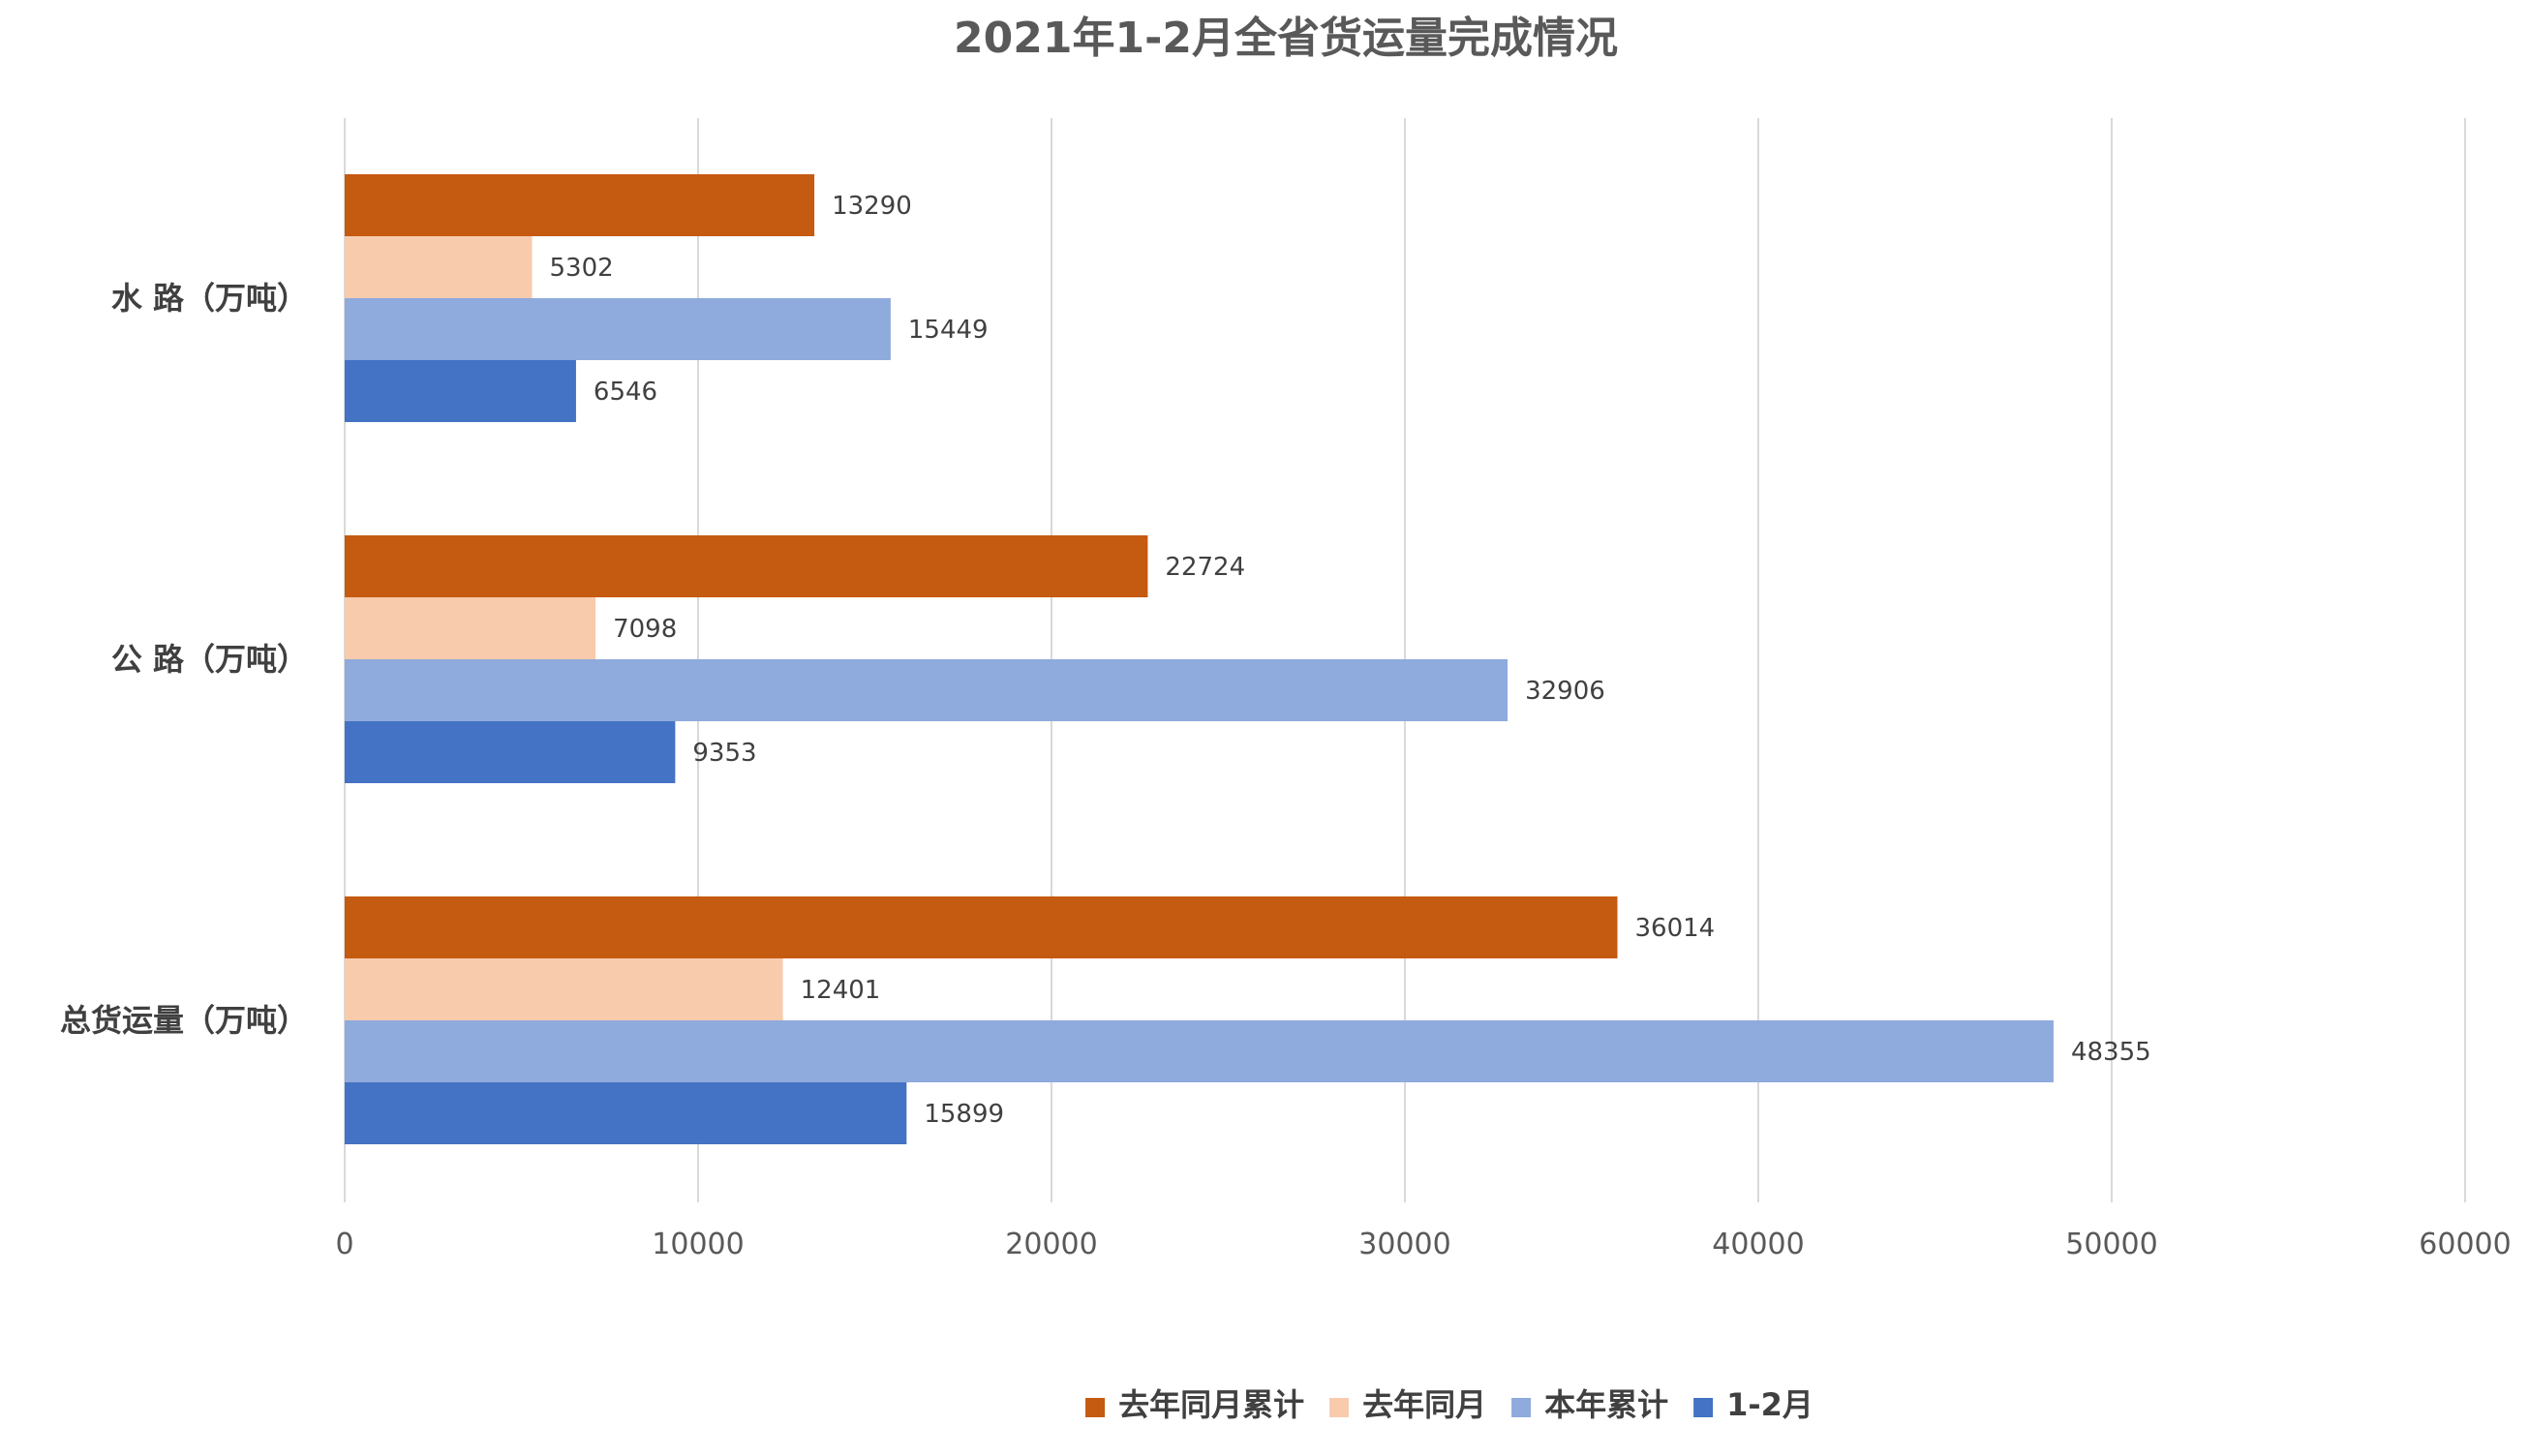 The width and height of the screenshot is (2529, 1456). Describe the element at coordinates (2111, 1052) in the screenshot. I see `data-label: 48355` at that location.